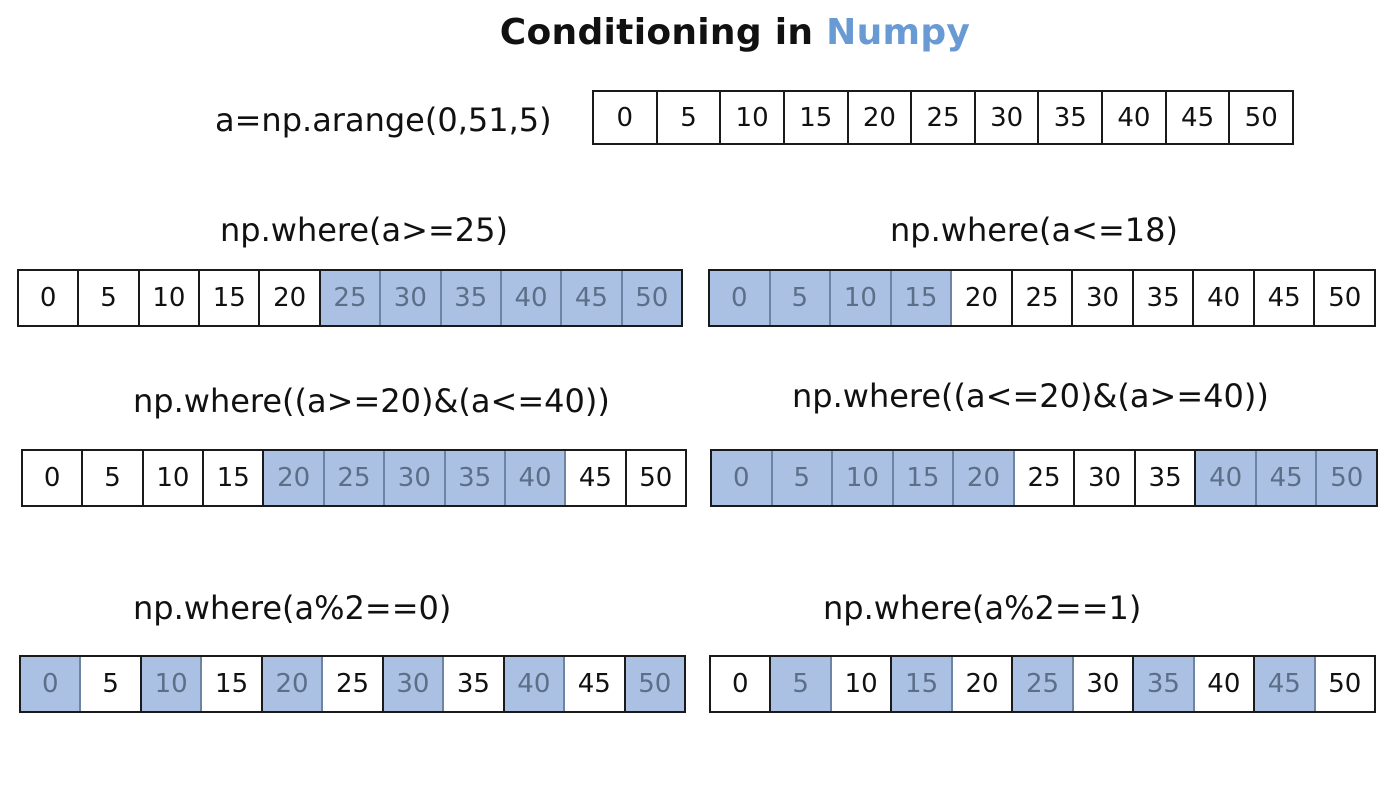  I want to click on panel-label-odd: np.where(a%2==1), so click(982, 608).